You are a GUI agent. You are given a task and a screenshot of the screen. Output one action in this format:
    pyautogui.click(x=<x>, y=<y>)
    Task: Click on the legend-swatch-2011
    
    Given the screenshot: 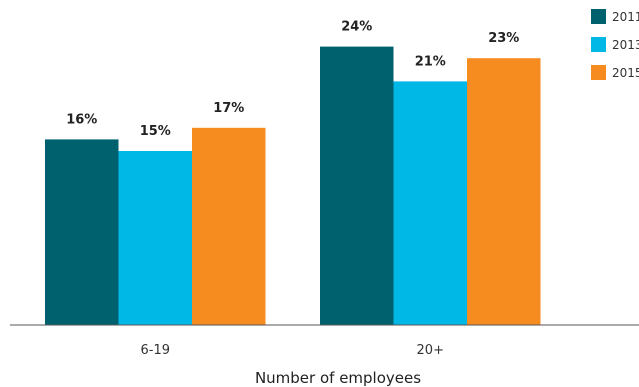 What is the action you would take?
    pyautogui.click(x=598, y=16)
    